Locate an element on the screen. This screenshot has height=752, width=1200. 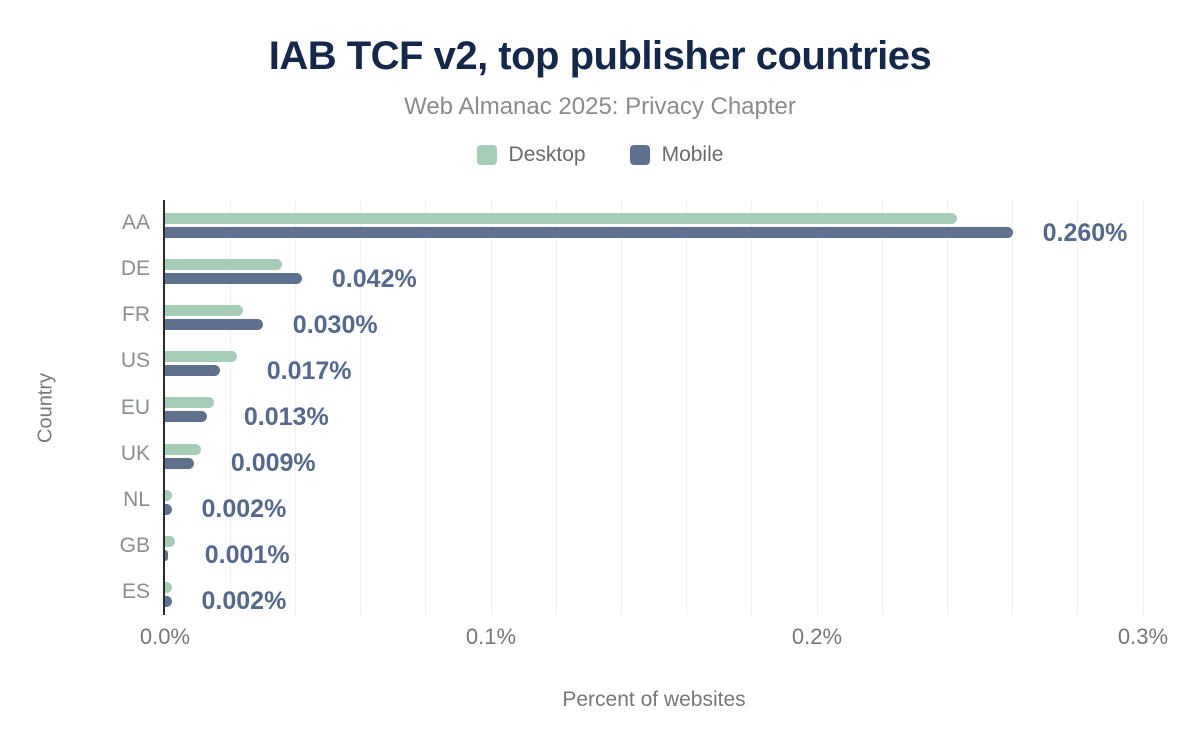
country-label-US: US is located at coordinates (135, 361).